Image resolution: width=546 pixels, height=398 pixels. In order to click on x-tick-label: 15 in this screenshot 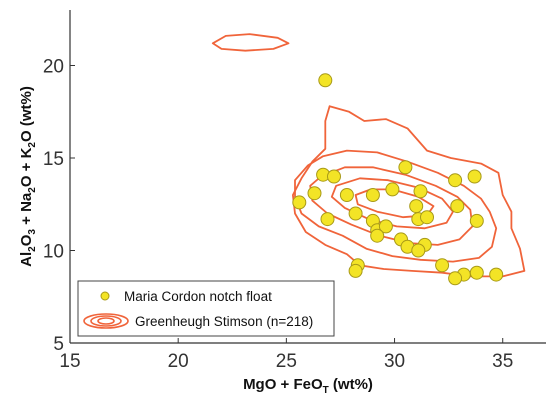, I will do `click(69, 361)`.